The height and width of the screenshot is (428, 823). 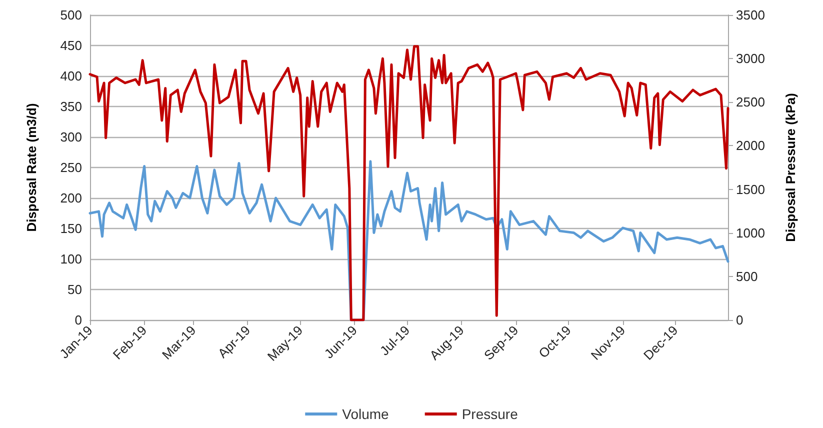 What do you see at coordinates (750, 146) in the screenshot?
I see `y2-tick-label: 2000` at bounding box center [750, 146].